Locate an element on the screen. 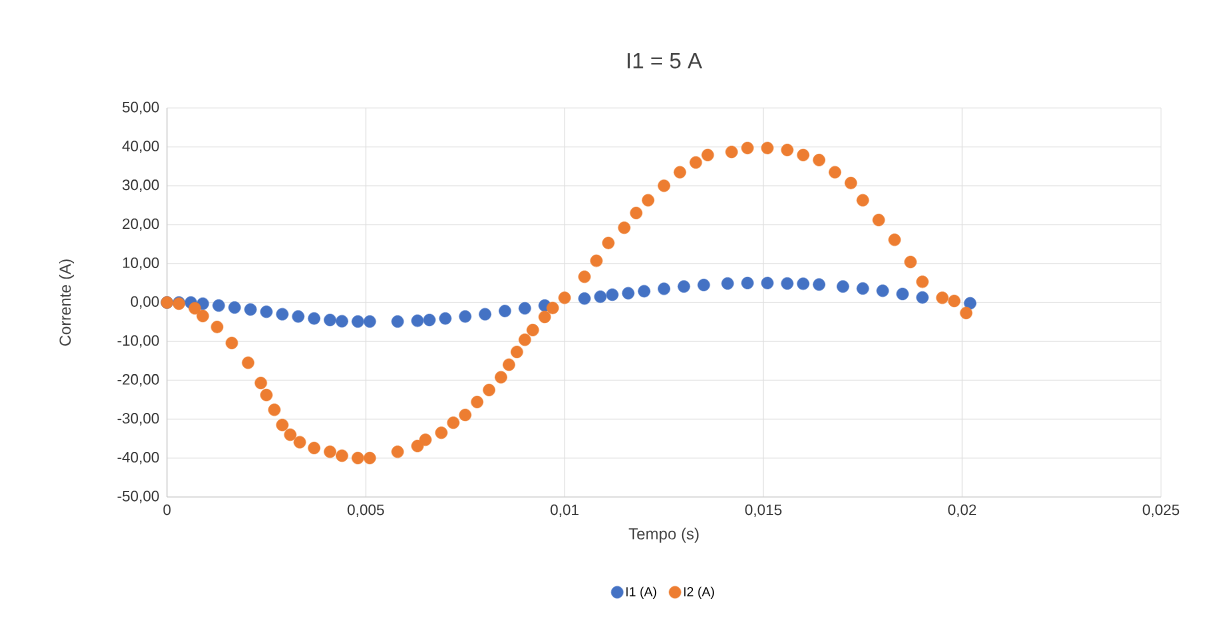 This screenshot has height=620, width=1207. y-tick-label: -50,00 is located at coordinates (138, 497).